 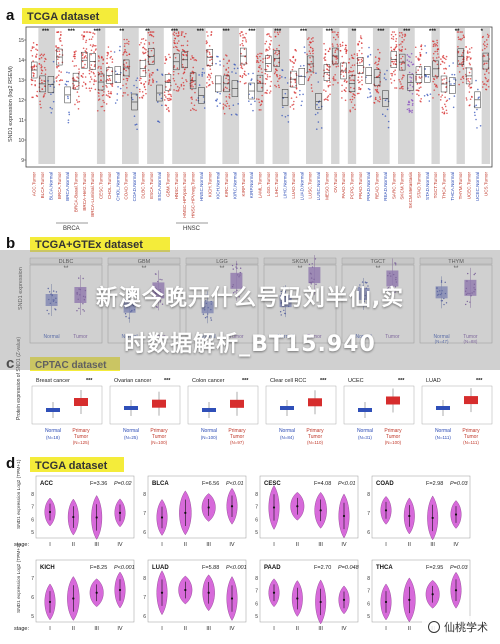 What do you see at coordinates (315, 442) in the screenshot?
I see `c-n-tumor: (N=110)` at bounding box center [315, 442].